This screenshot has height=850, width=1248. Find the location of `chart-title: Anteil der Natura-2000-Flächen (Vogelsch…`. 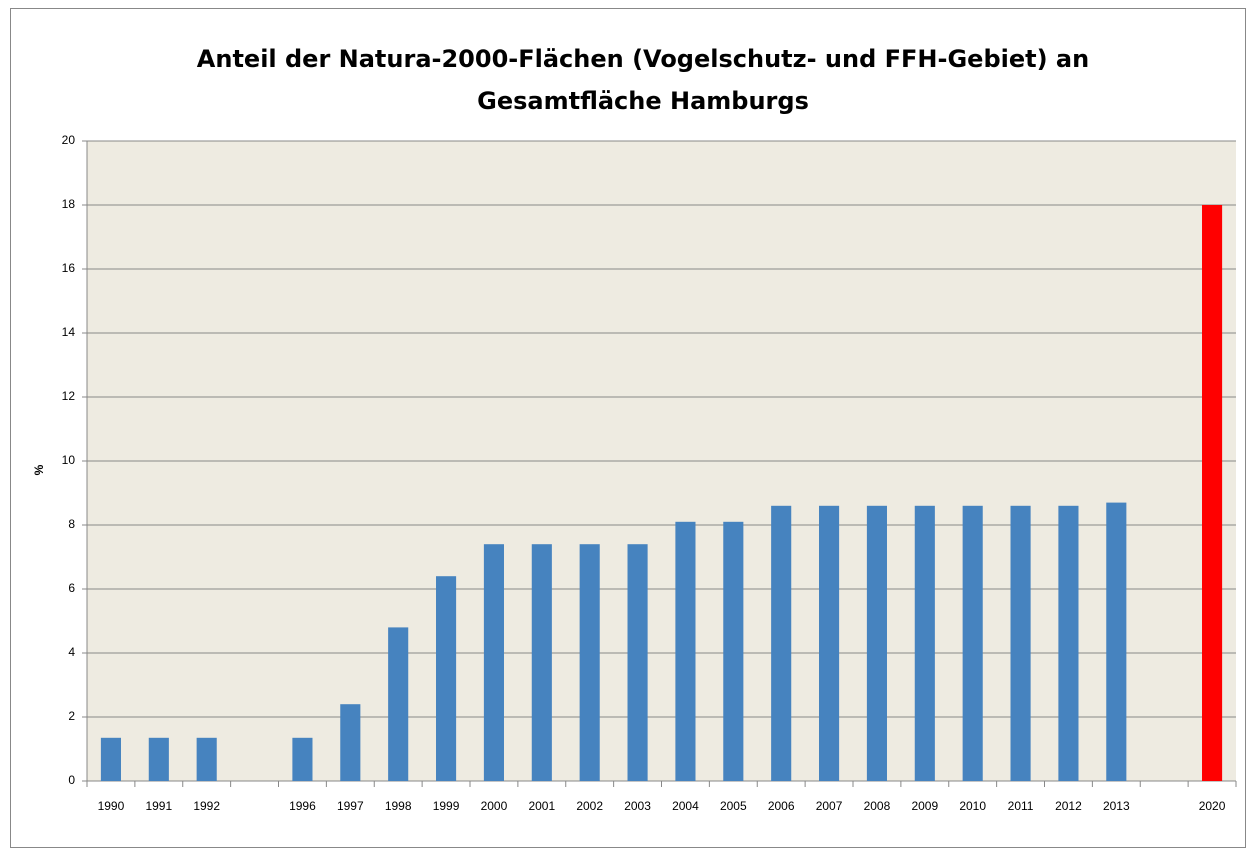

chart-title: Anteil der Natura-2000-Flächen (Vogelsch… is located at coordinates (643, 59).